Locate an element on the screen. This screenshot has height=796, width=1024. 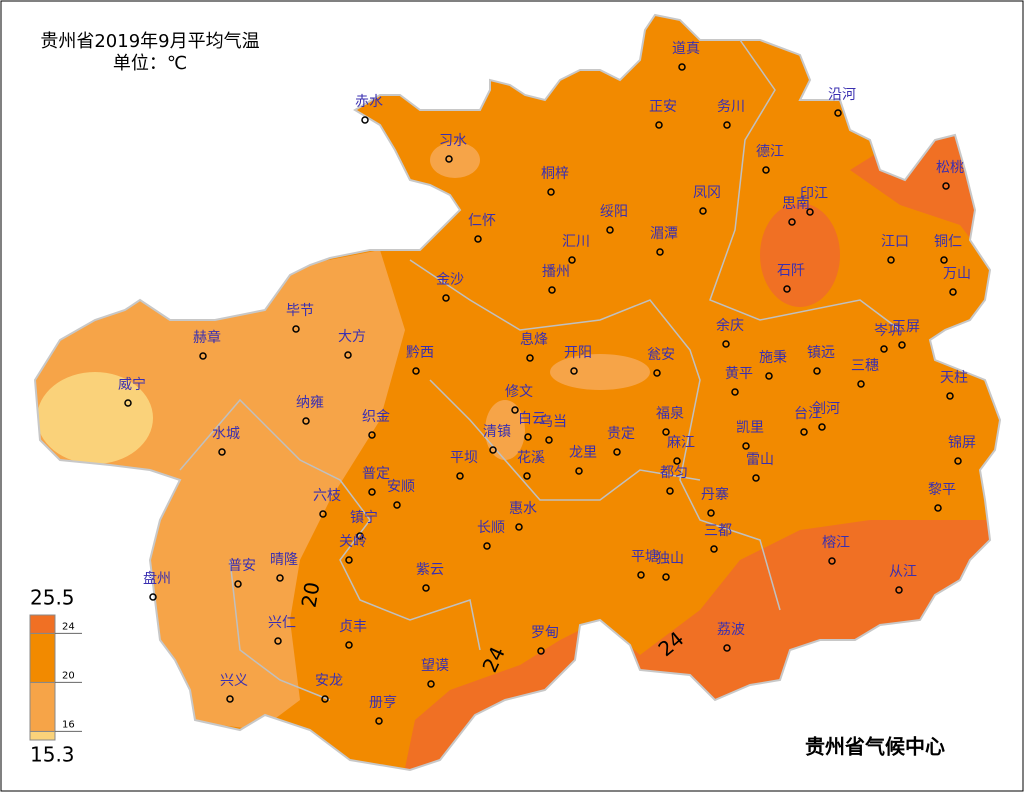
station-name: 湄潭 is located at coordinates (664, 233).